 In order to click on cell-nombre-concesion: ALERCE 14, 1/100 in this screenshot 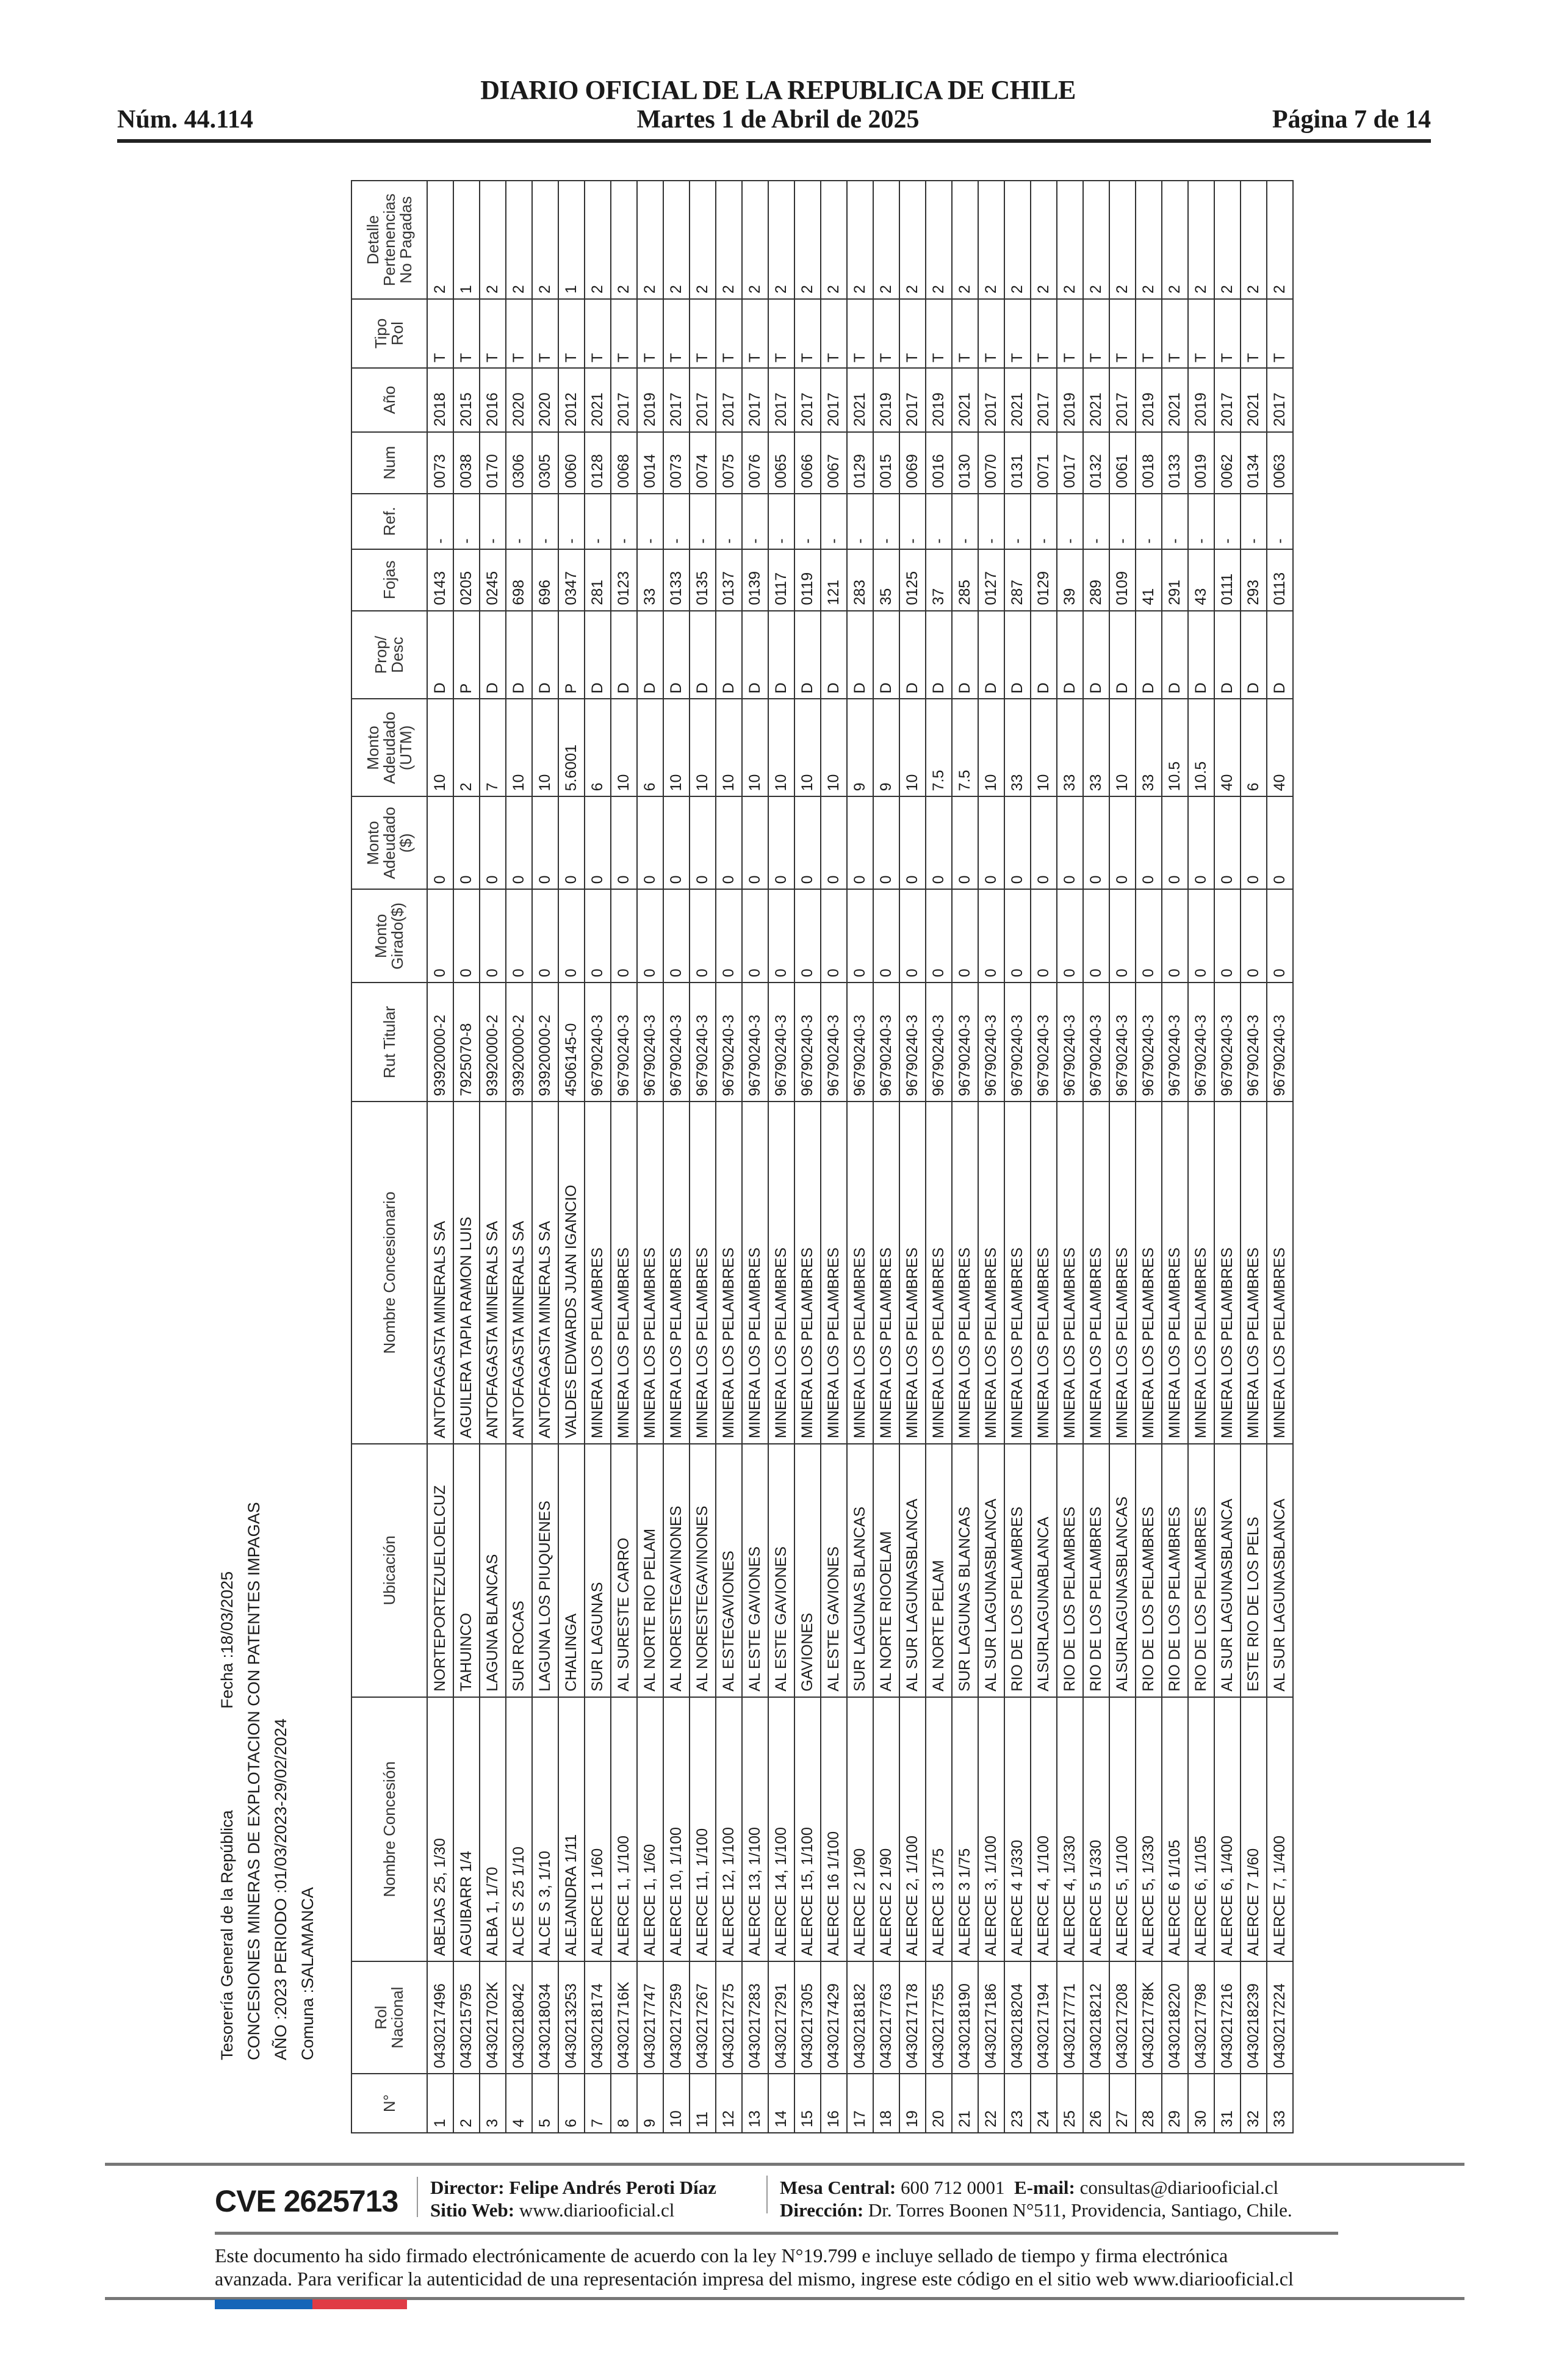, I will do `click(781, 1829)`.